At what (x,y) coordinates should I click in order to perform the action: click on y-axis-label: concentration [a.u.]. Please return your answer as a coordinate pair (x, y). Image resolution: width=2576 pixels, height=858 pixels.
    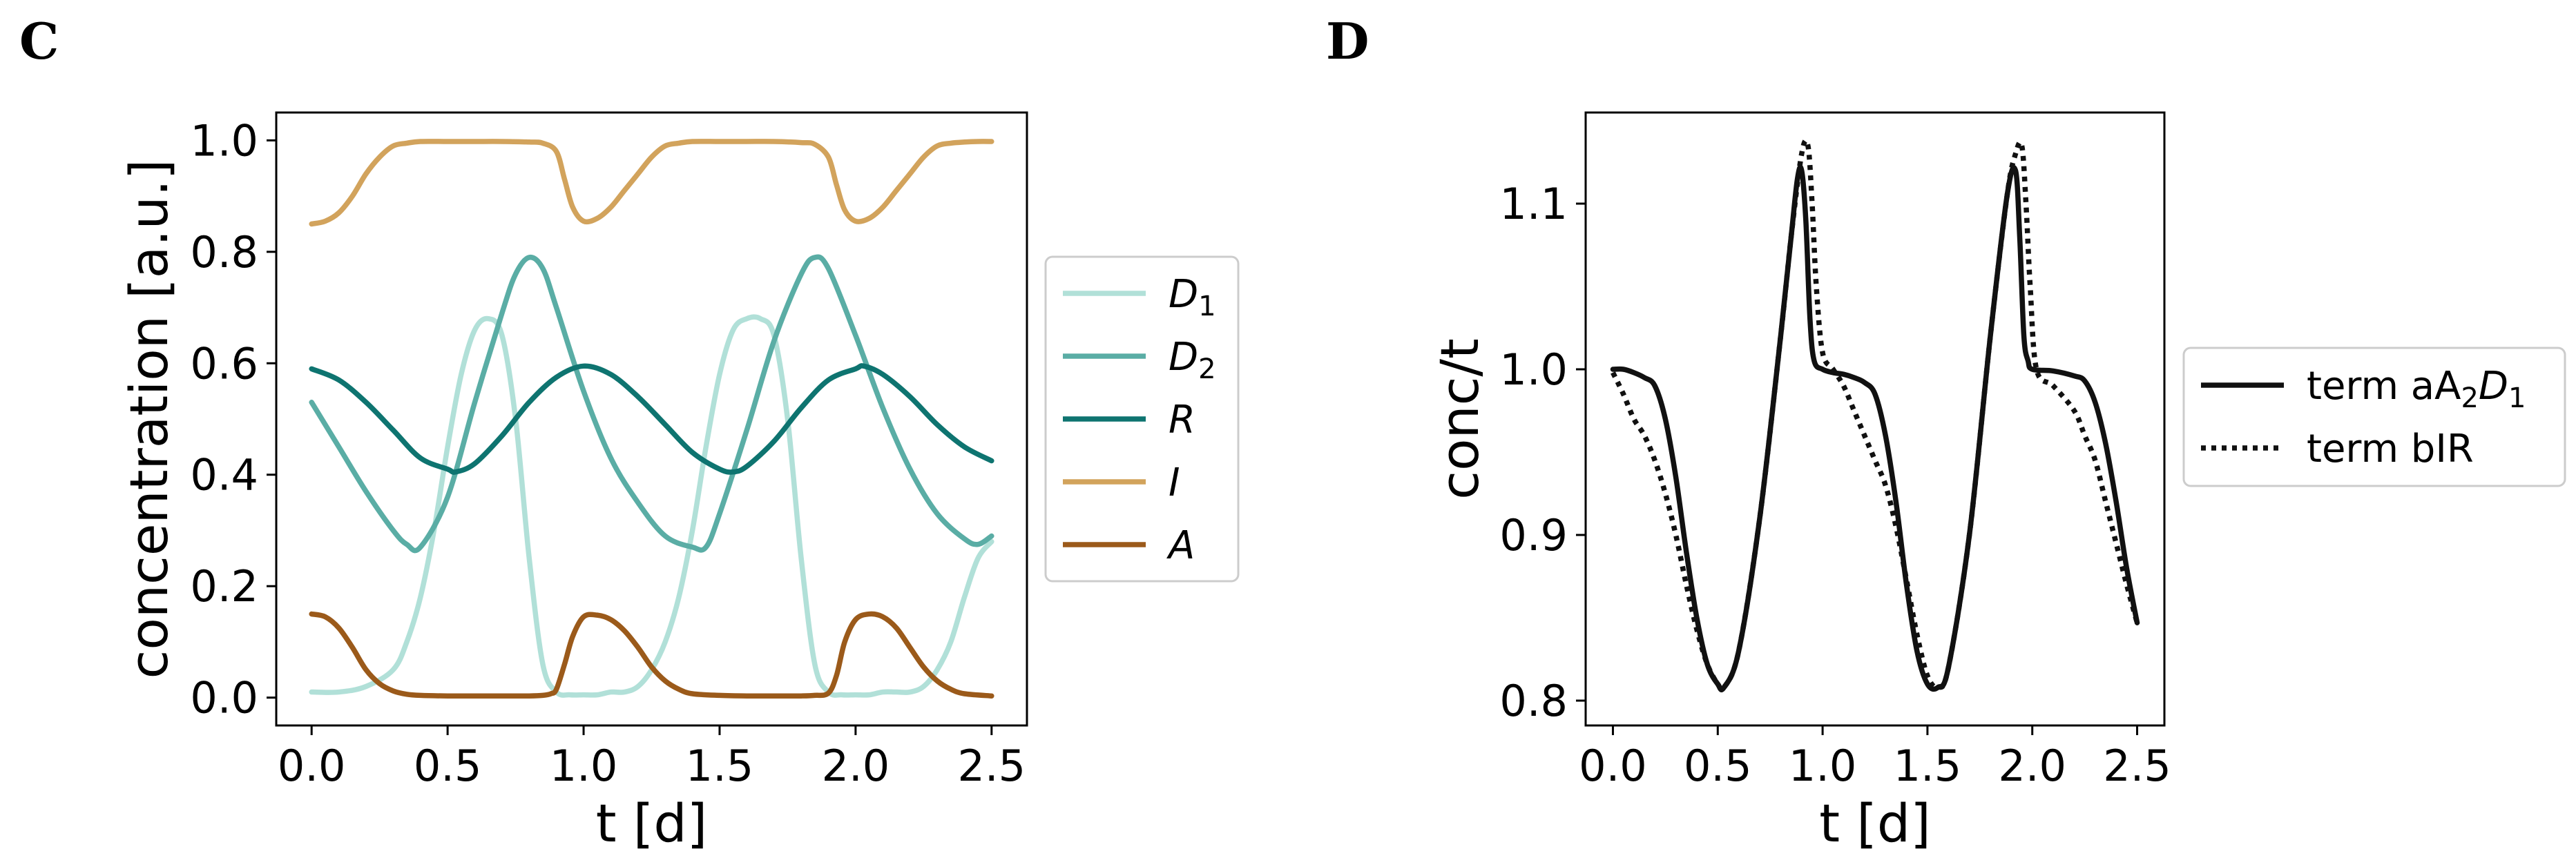
    Looking at the image, I should click on (149, 419).